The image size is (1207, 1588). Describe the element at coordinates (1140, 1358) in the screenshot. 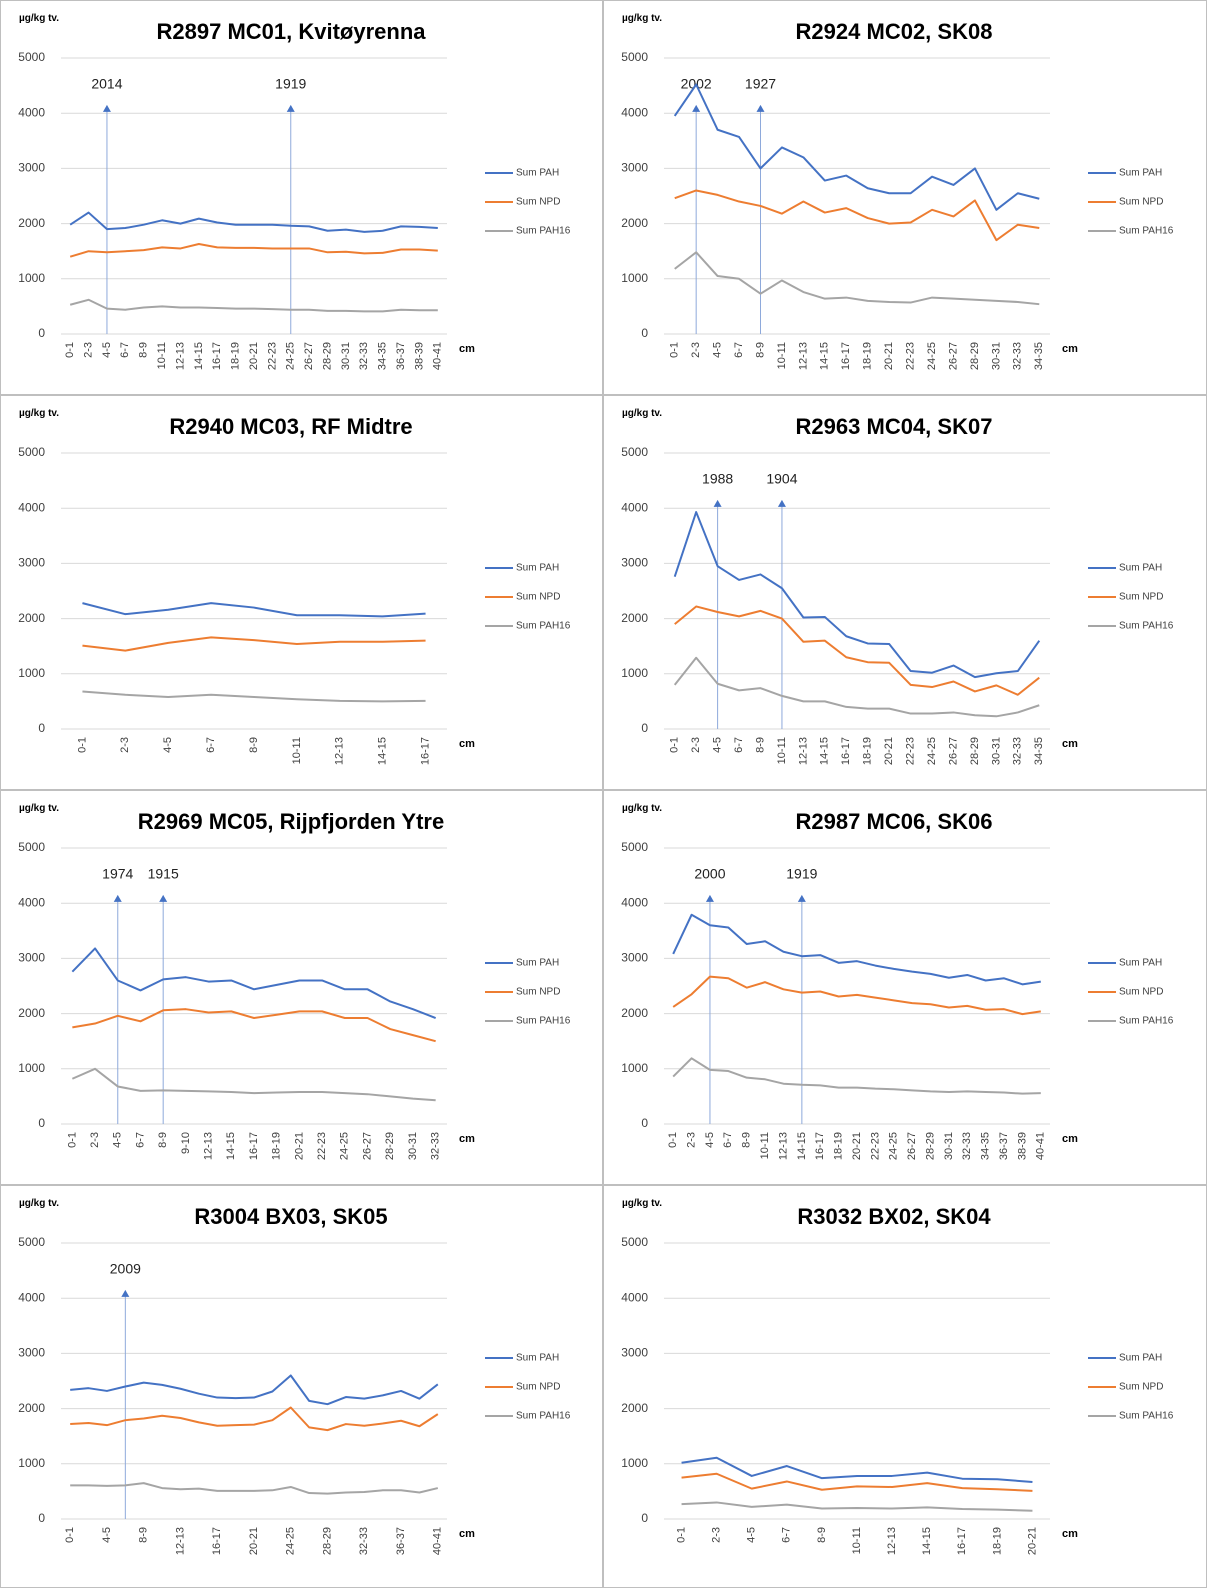

I see `legend-label: Sum PAH` at that location.